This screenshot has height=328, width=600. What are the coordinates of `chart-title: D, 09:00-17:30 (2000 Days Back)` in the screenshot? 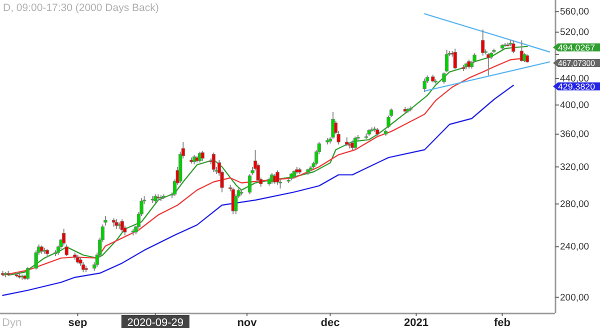 It's located at (81, 8).